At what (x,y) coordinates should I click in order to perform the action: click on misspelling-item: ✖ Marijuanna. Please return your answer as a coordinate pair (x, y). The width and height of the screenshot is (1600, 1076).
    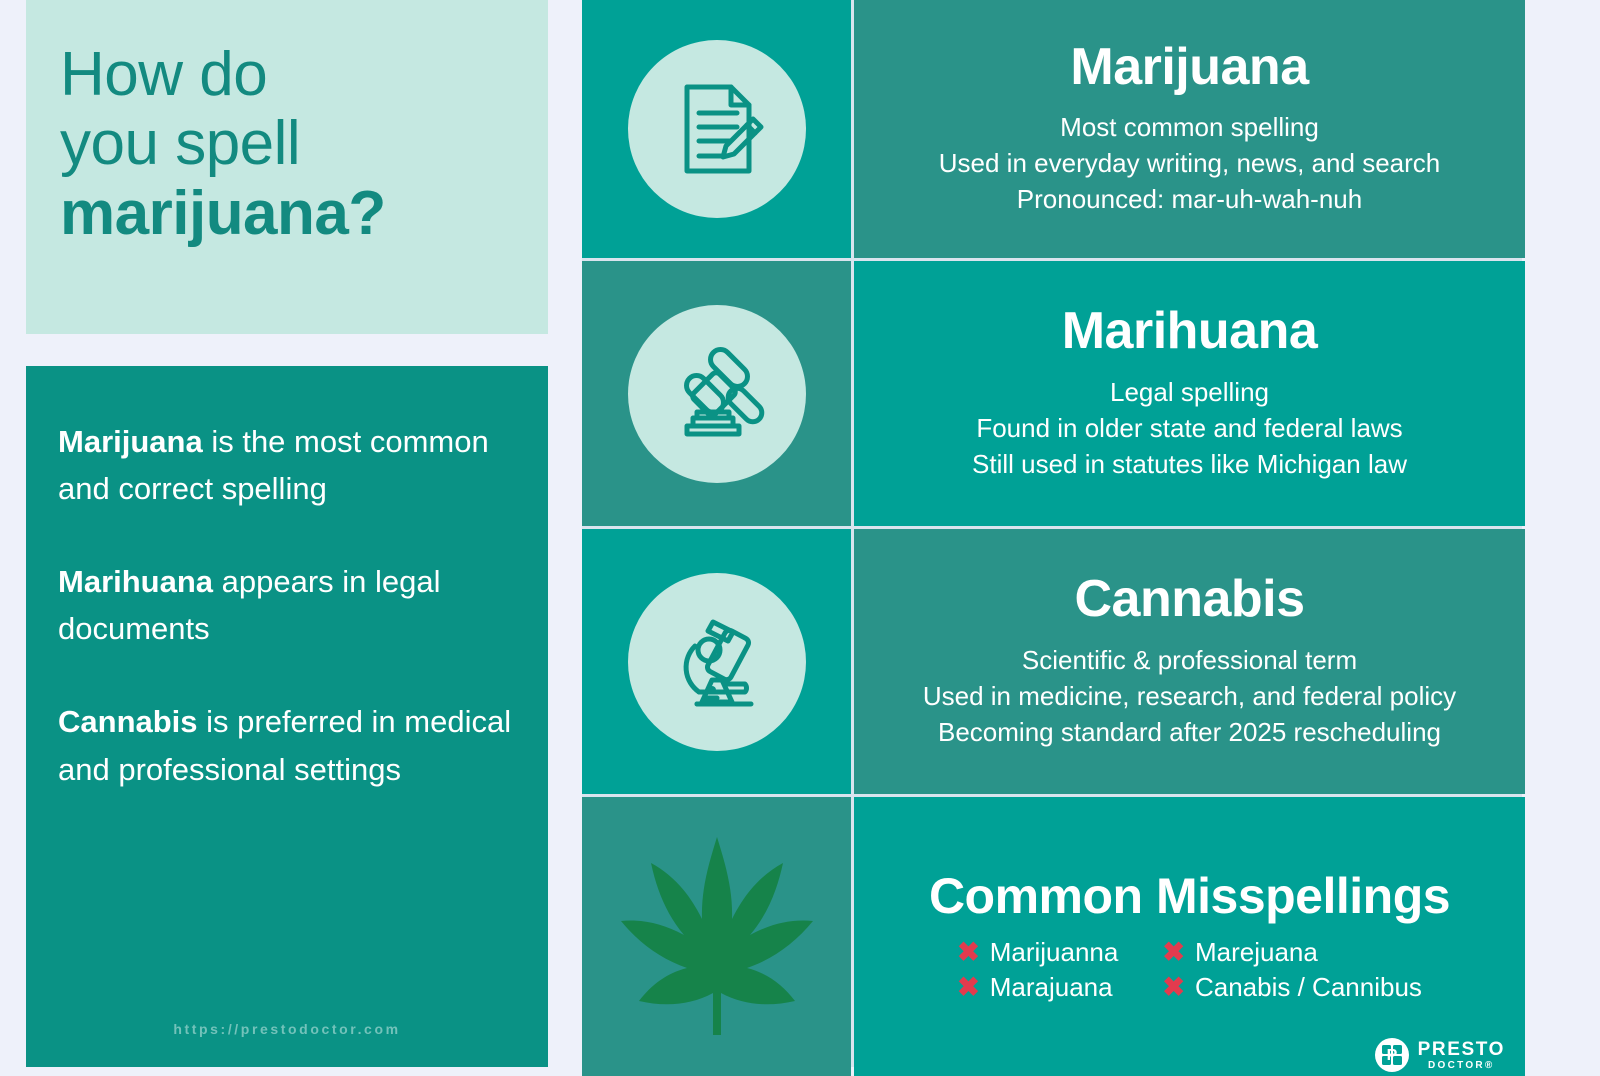
    Looking at the image, I should click on (1037, 952).